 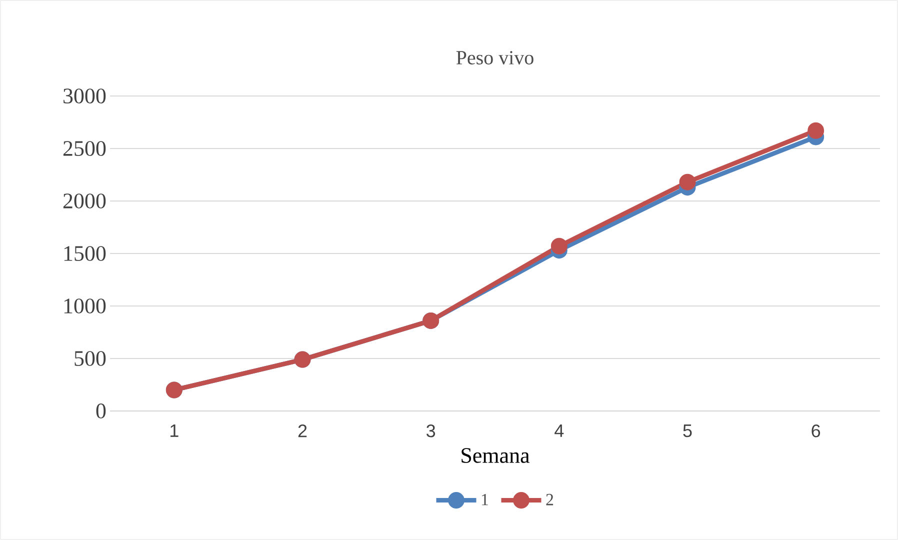 I want to click on y-tick-label: 2000, so click(x=84, y=201).